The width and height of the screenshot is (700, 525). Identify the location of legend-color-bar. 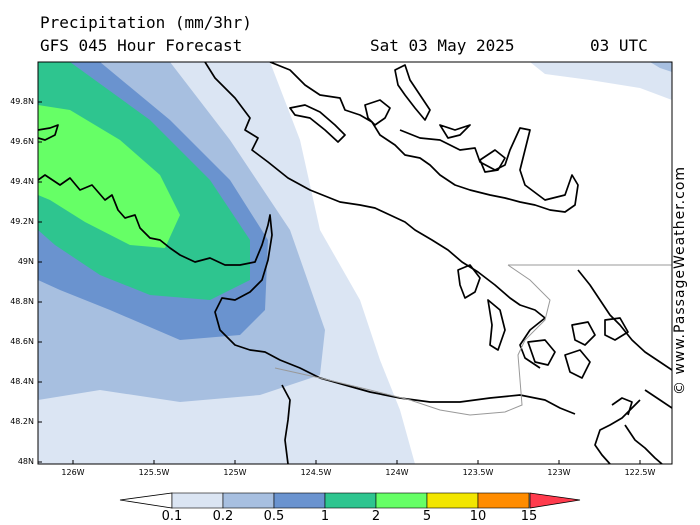
(350, 500).